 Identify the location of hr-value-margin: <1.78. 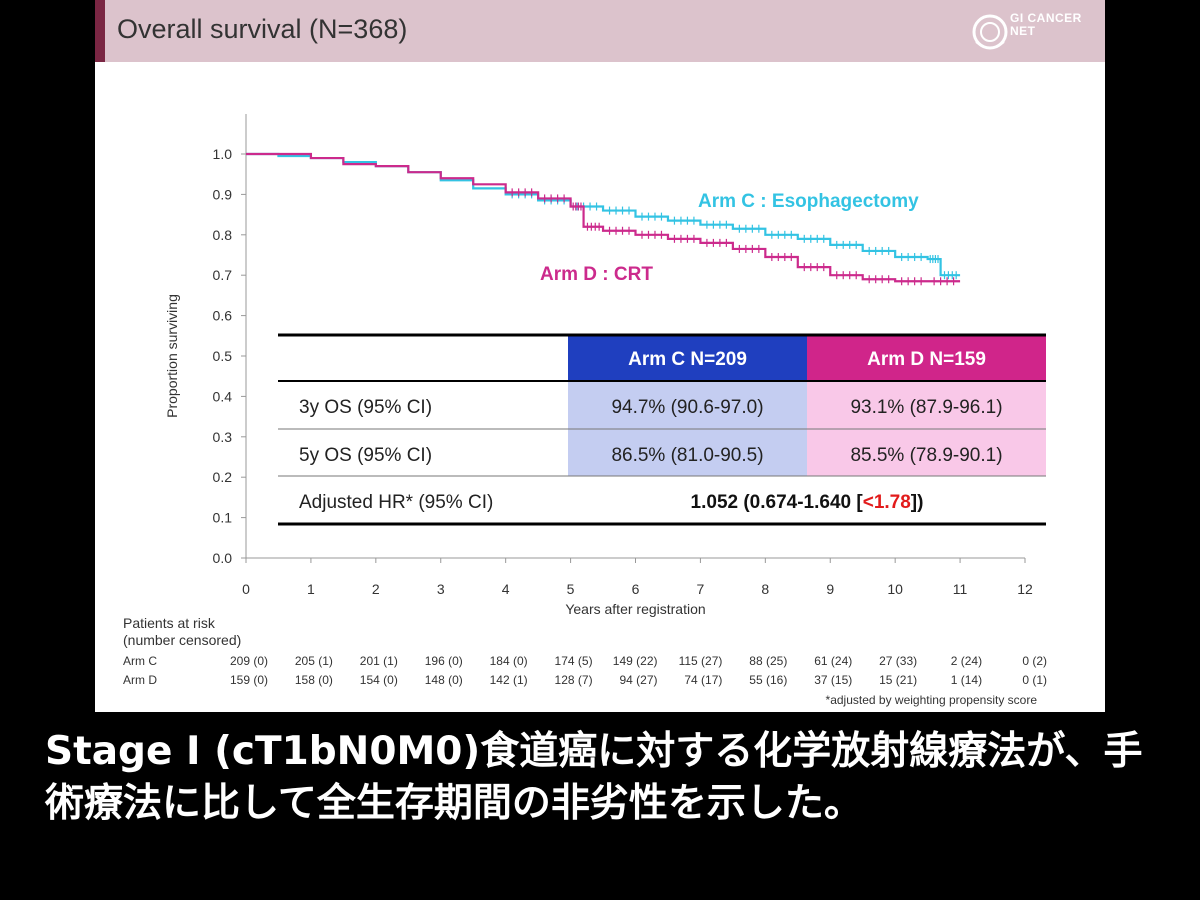
(887, 502).